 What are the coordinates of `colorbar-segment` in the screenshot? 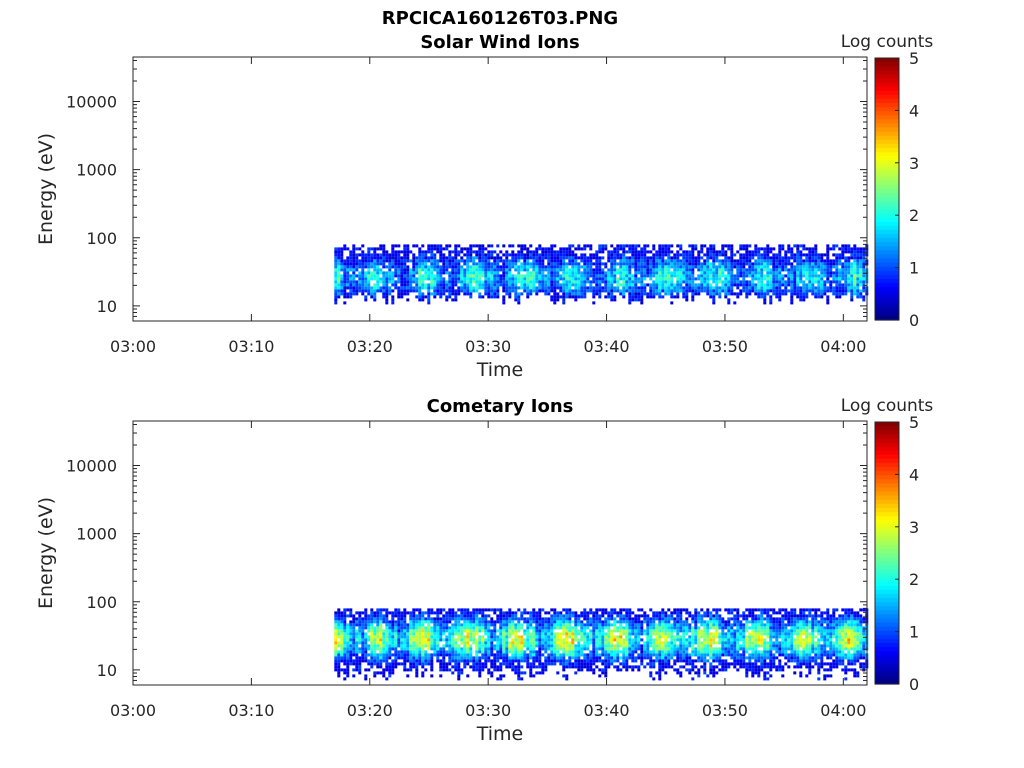 It's located at (887, 93).